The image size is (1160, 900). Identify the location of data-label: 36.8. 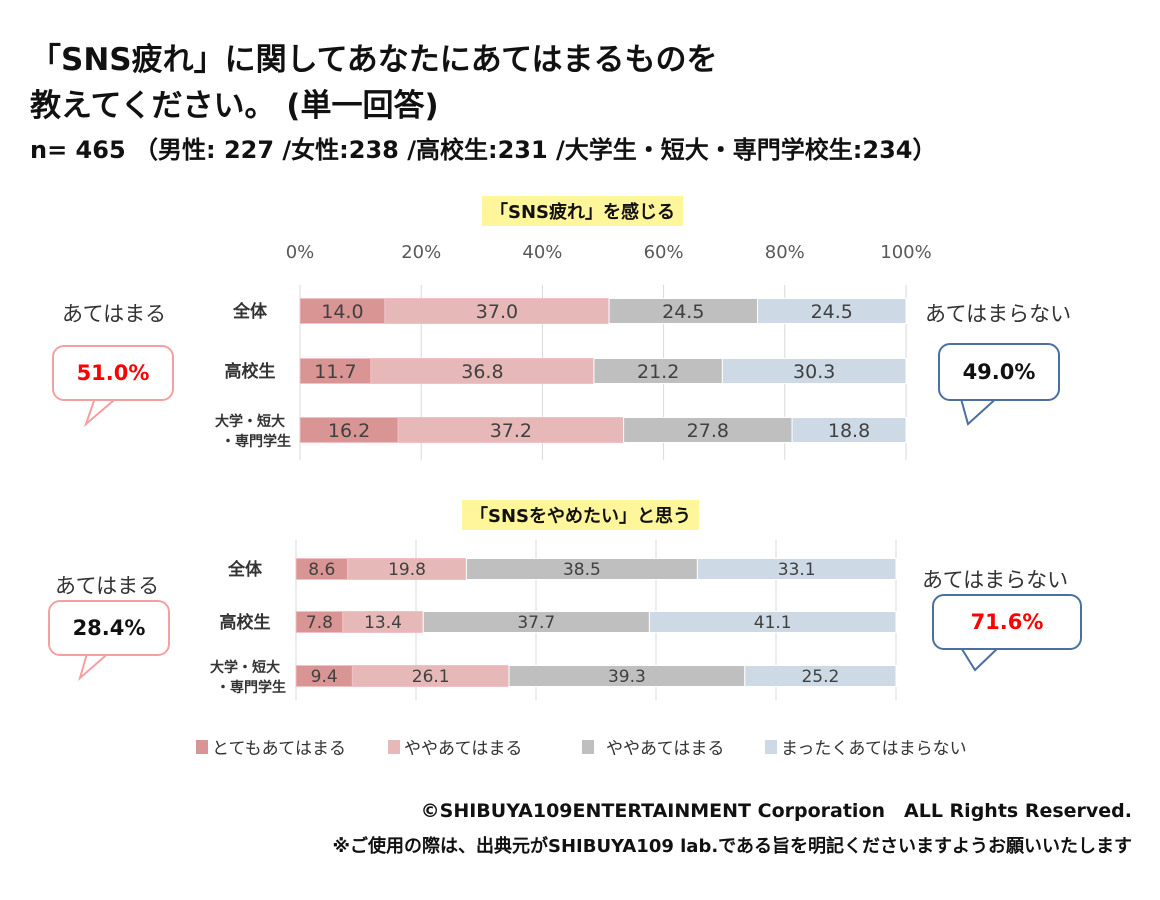
(482, 372).